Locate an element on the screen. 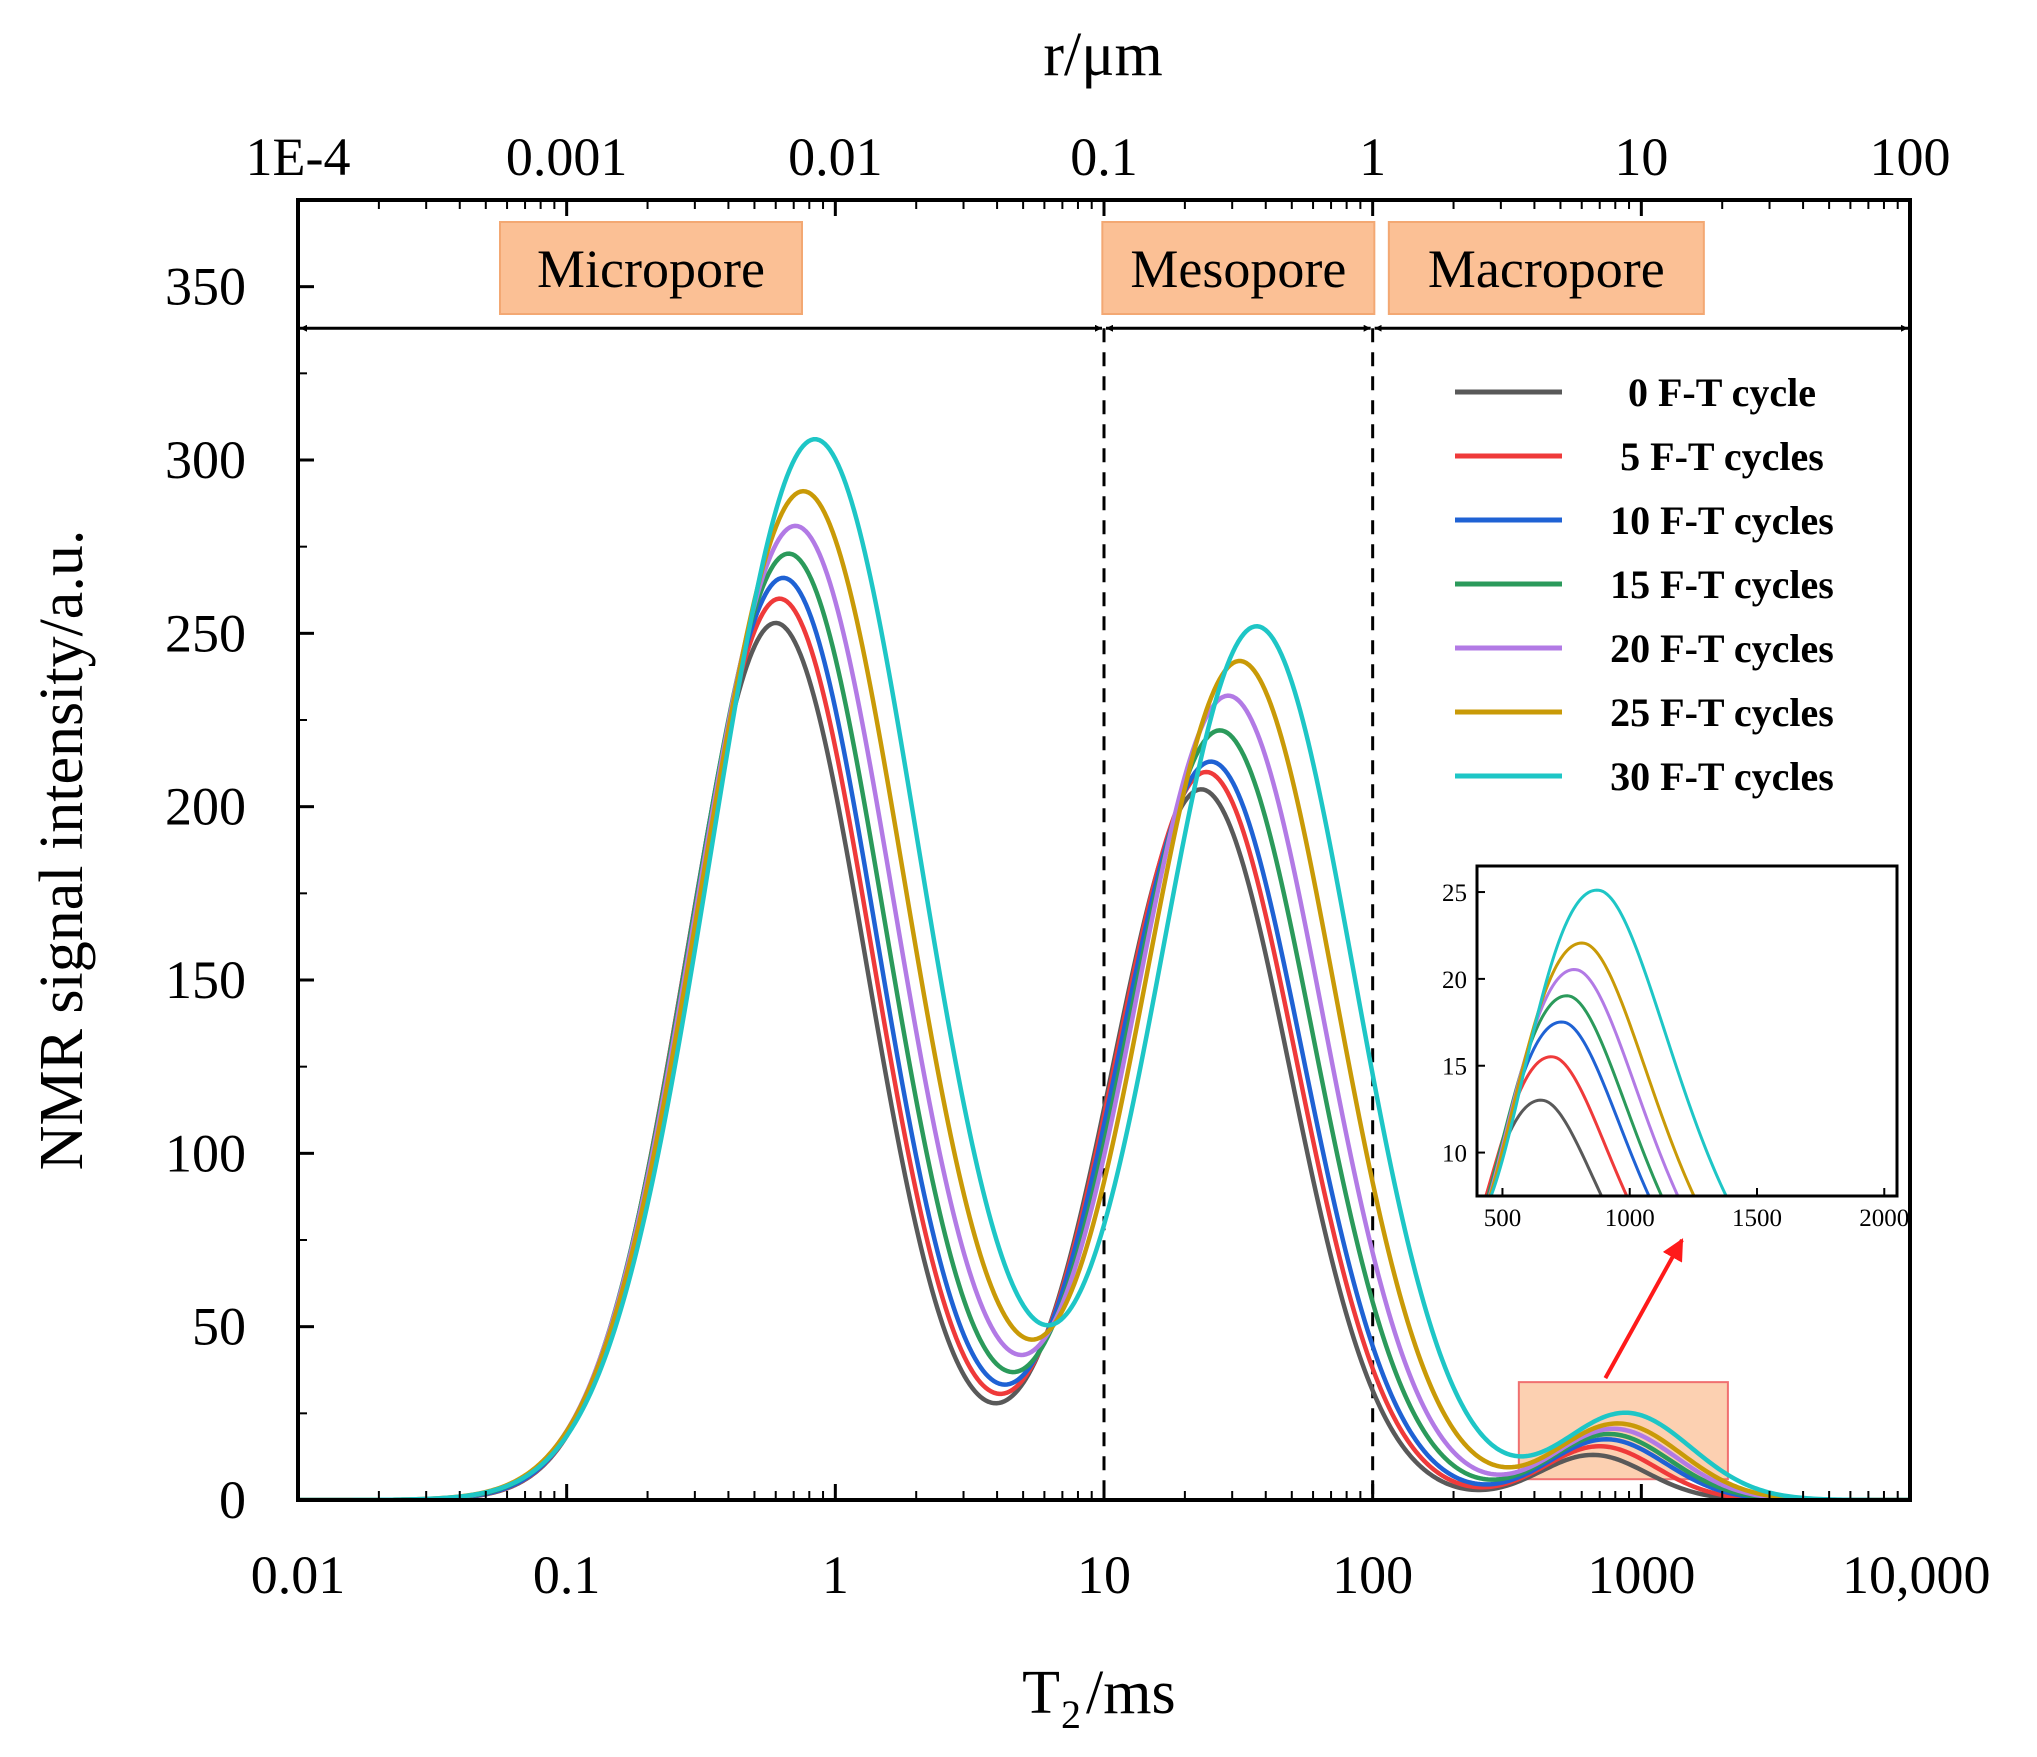 The width and height of the screenshot is (2037, 1757). y-tick-label: 250 is located at coordinates (205, 633).